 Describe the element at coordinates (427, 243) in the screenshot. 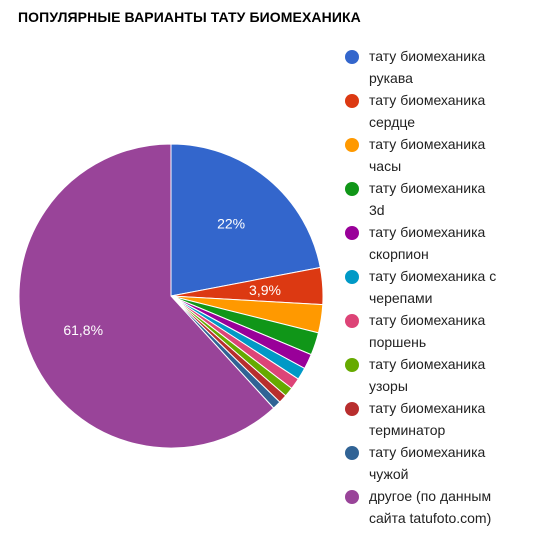

I see `legend-label-4: тату биомеханика скорпион` at that location.